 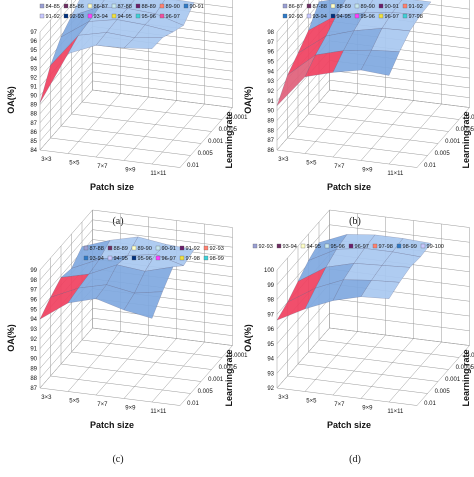 What do you see at coordinates (77, 7) in the screenshot?
I see `legend-label: 85-86` at bounding box center [77, 7].